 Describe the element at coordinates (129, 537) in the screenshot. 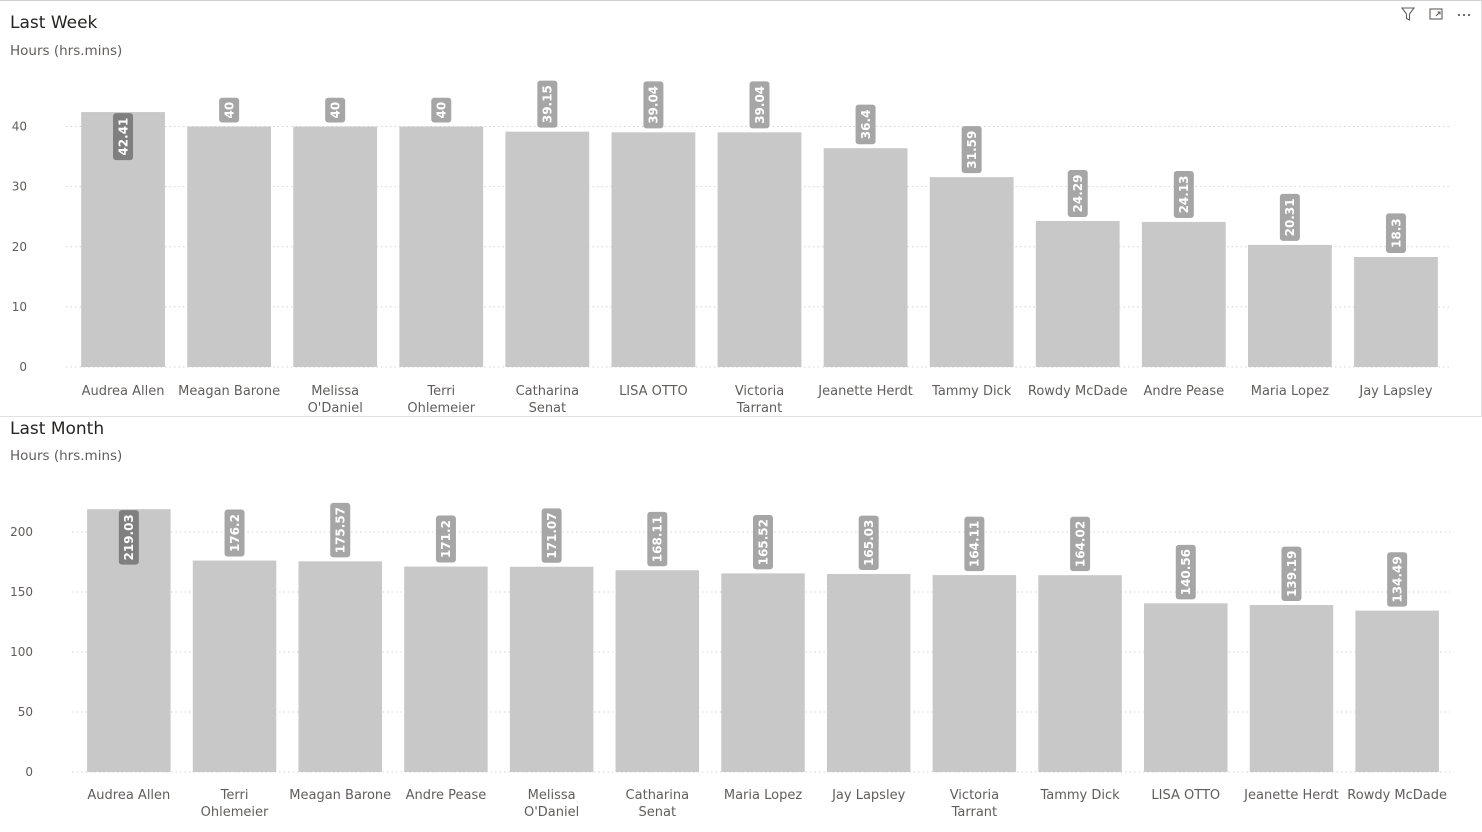

I see `data-label: 219.03` at that location.